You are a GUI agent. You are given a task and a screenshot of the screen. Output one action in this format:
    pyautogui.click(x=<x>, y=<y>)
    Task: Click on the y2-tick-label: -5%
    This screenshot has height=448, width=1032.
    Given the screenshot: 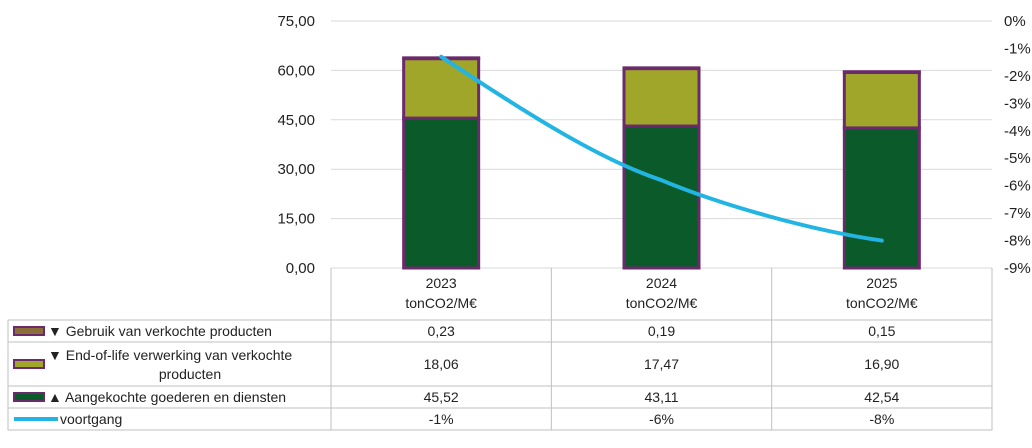 What is the action you would take?
    pyautogui.click(x=1017, y=158)
    